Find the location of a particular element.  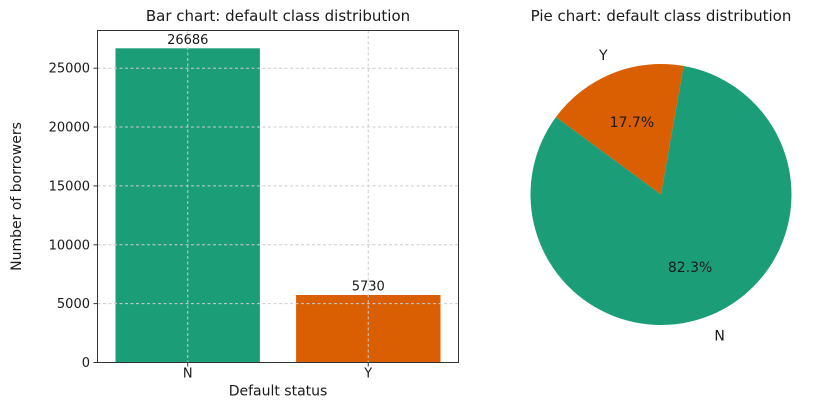

y-tick-label-25000: 25000 is located at coordinates (69, 69).